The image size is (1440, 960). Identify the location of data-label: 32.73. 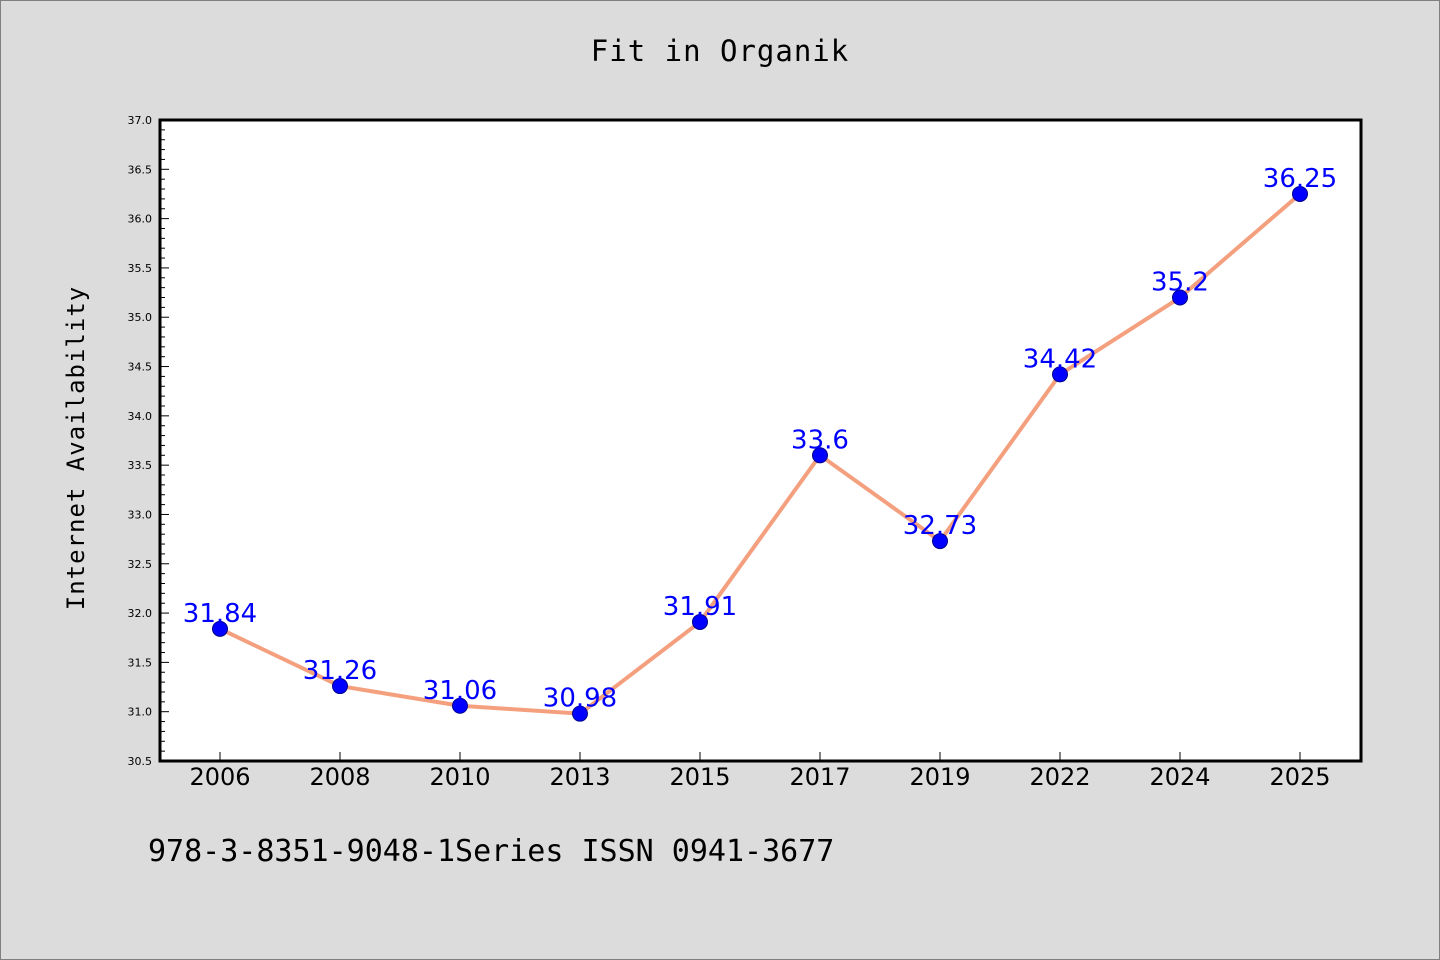
(940, 526).